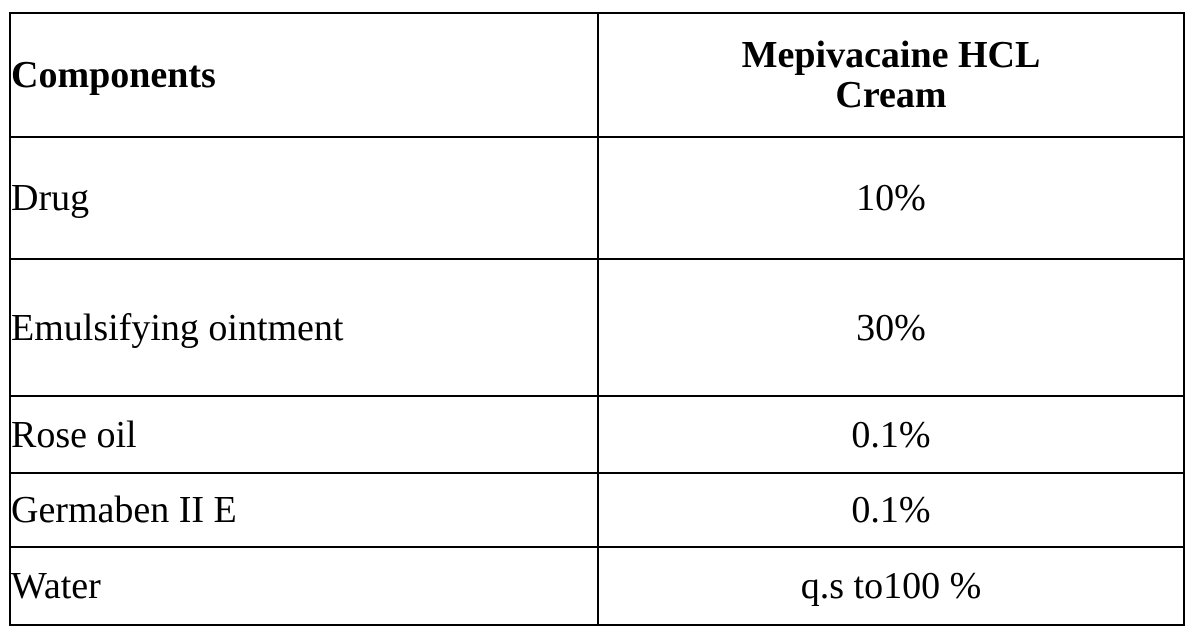  I want to click on header-product-line2: Cream, so click(891, 95).